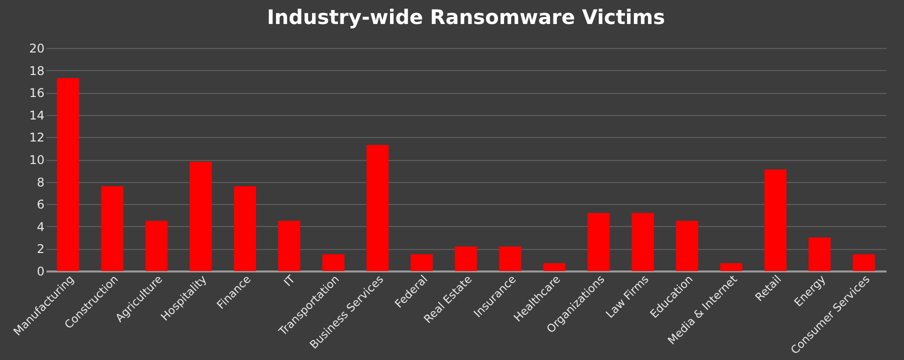 The width and height of the screenshot is (904, 360). Describe the element at coordinates (36, 115) in the screenshot. I see `y-tick-label: 14` at that location.